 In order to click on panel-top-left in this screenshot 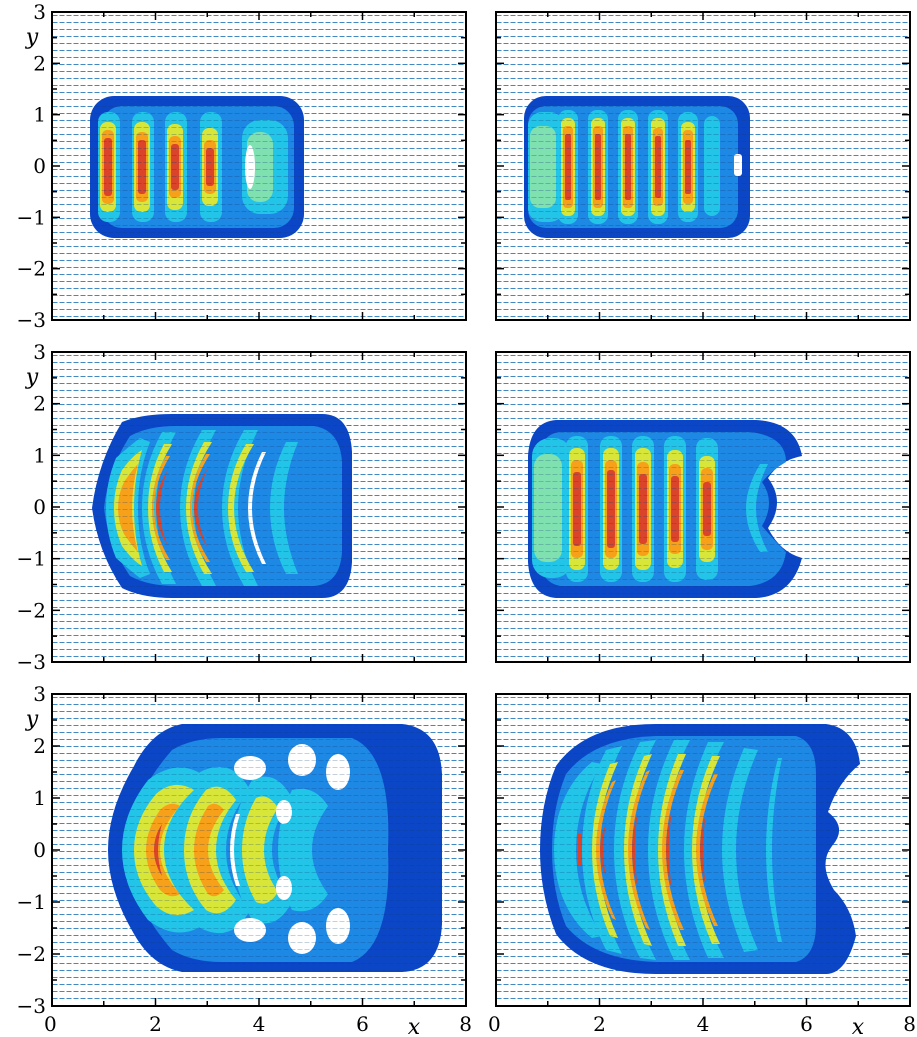, I will do `click(259, 166)`.